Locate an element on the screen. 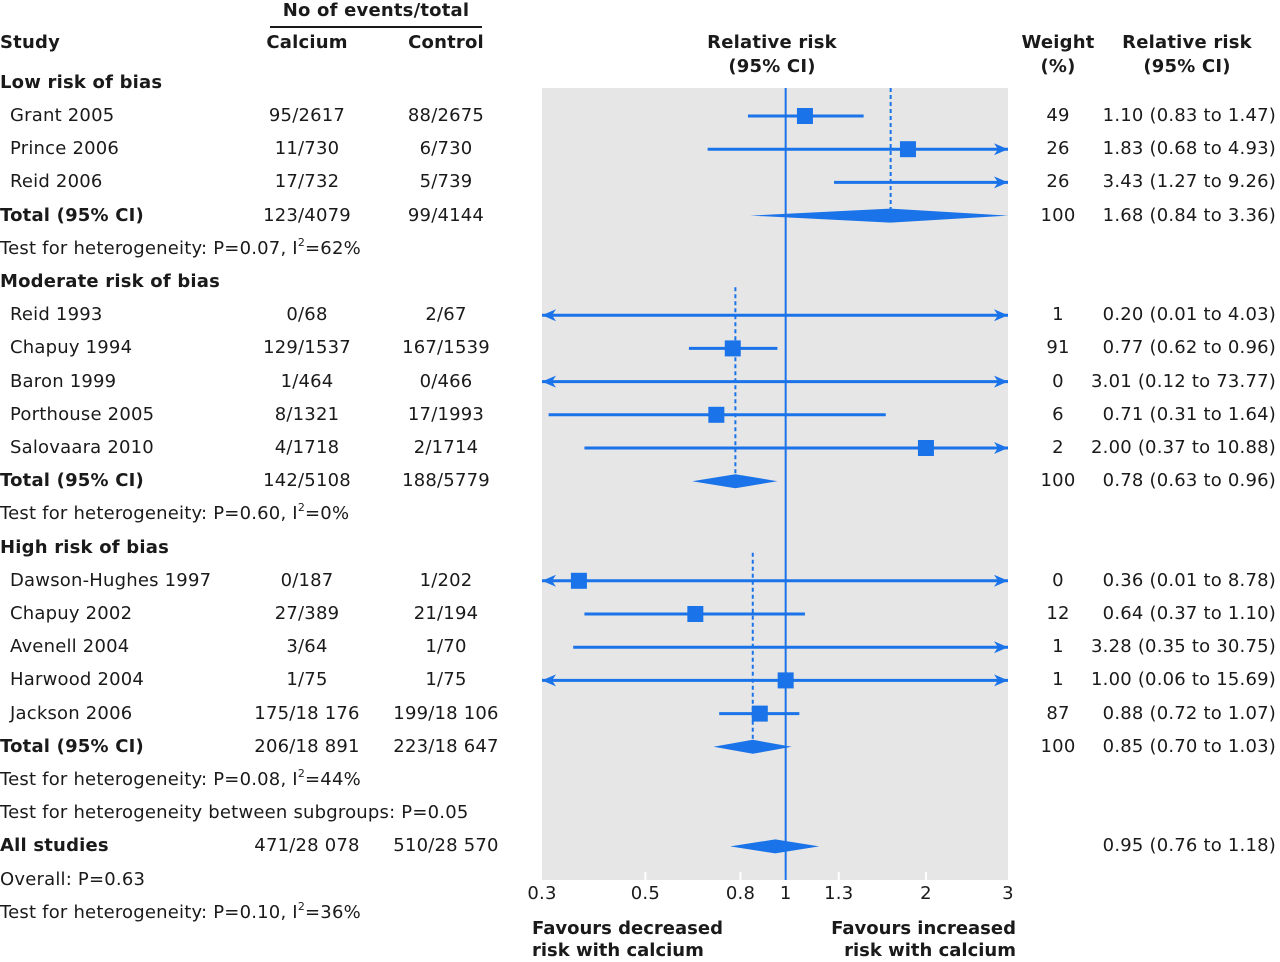 The image size is (1280, 962). rr-text-column-header-ci: (95% CI) is located at coordinates (1187, 66).